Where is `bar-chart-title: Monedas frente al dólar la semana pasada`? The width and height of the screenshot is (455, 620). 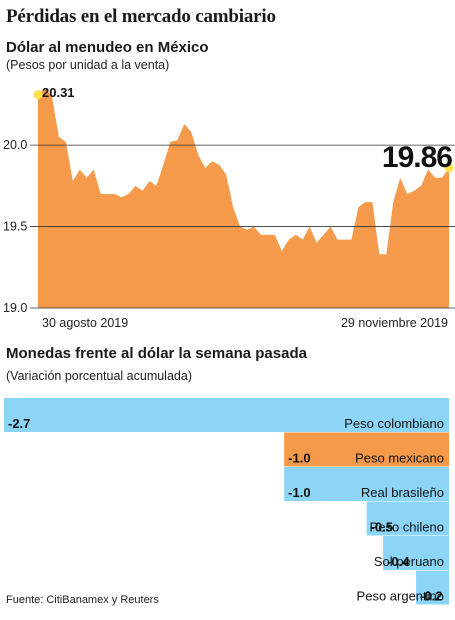
bar-chart-title: Monedas frente al dólar la semana pasada is located at coordinates (156, 353).